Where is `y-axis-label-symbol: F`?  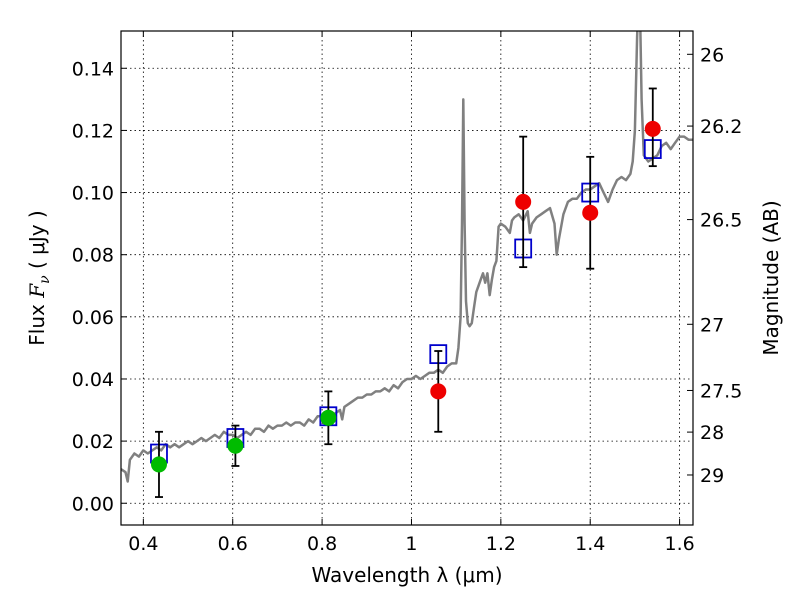 y-axis-label-symbol: F is located at coordinates (37, 291).